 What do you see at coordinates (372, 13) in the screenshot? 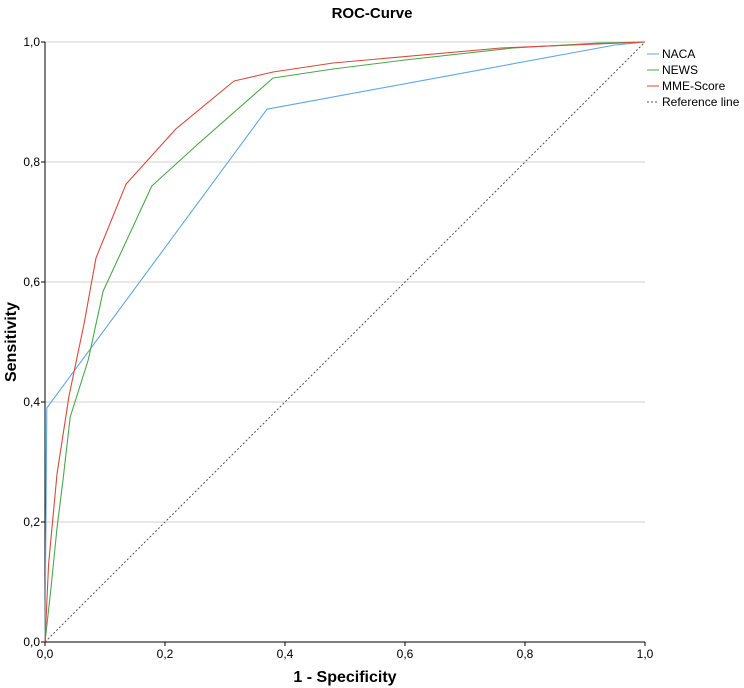
I see `chart-title: ROC-Curve` at bounding box center [372, 13].